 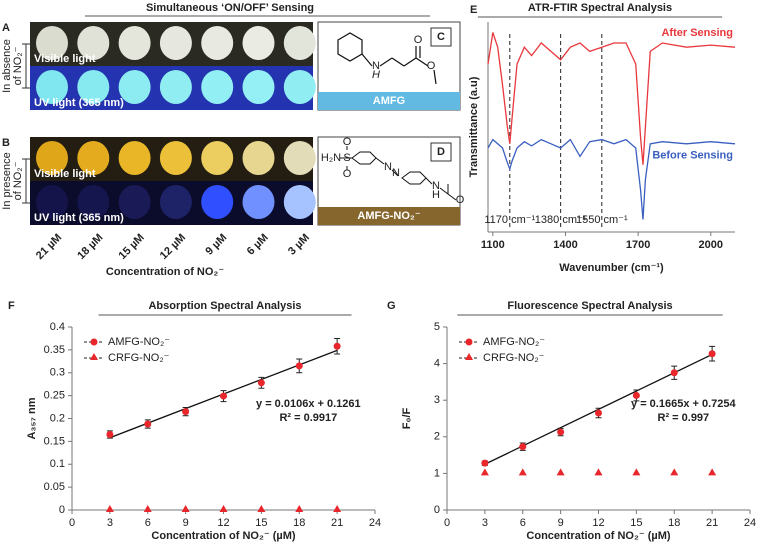 I want to click on concentration-label: 9 µM, so click(x=216, y=245).